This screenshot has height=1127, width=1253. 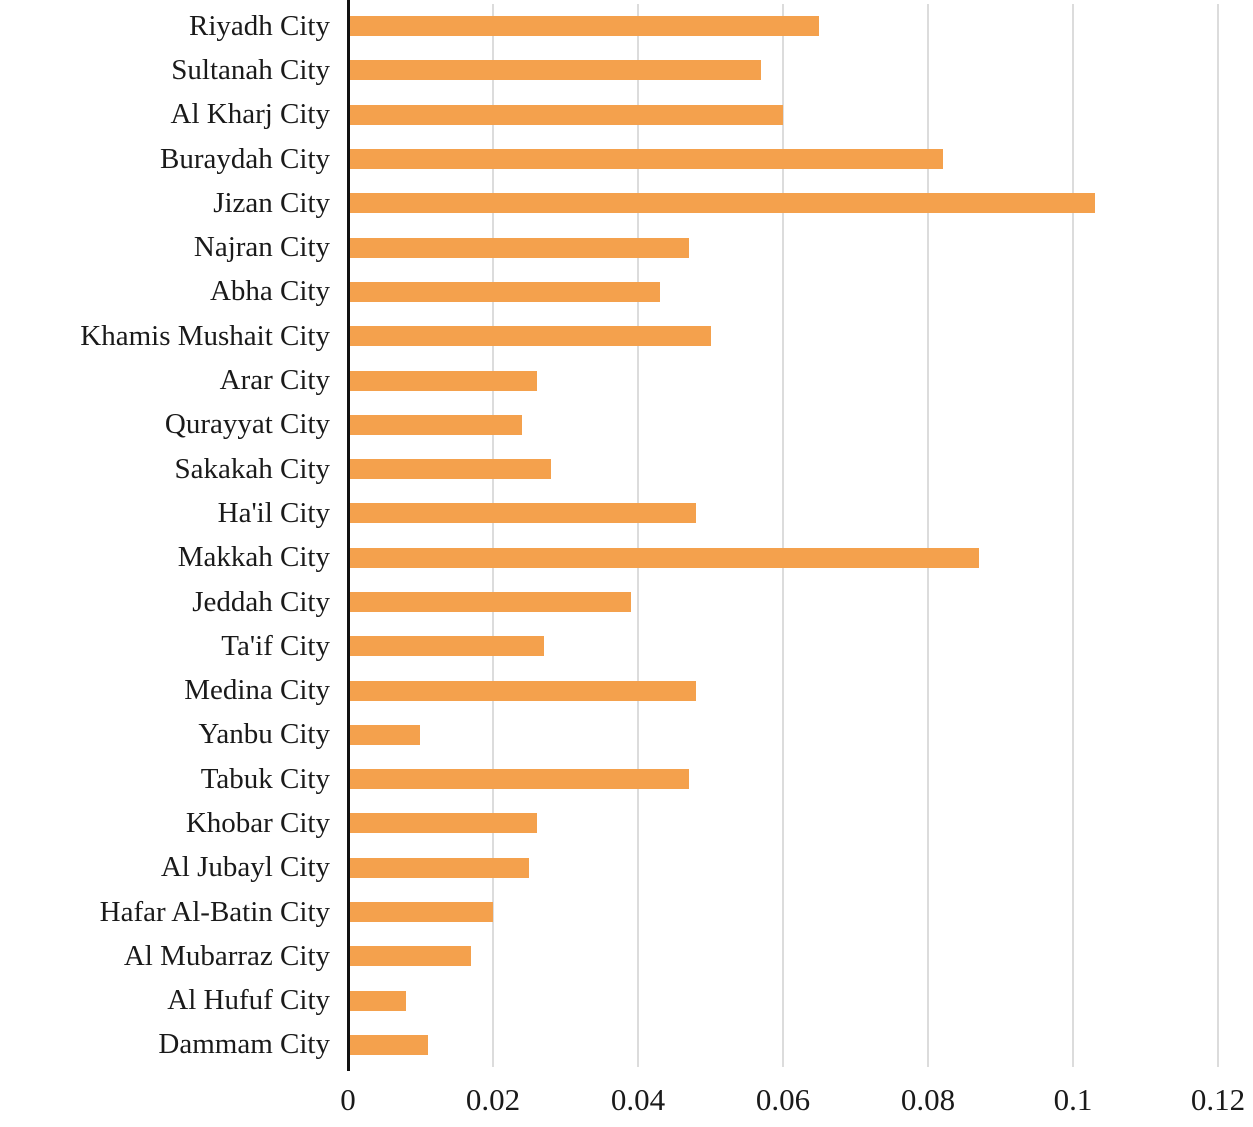 I want to click on y-axis-label: Makkah City, so click(x=253, y=557).